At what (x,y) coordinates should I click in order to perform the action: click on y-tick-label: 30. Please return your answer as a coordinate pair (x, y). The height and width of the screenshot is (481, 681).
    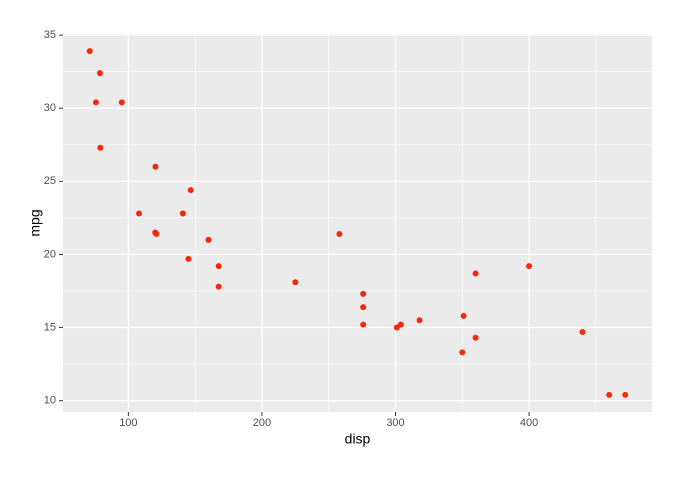
    Looking at the image, I should click on (50, 108).